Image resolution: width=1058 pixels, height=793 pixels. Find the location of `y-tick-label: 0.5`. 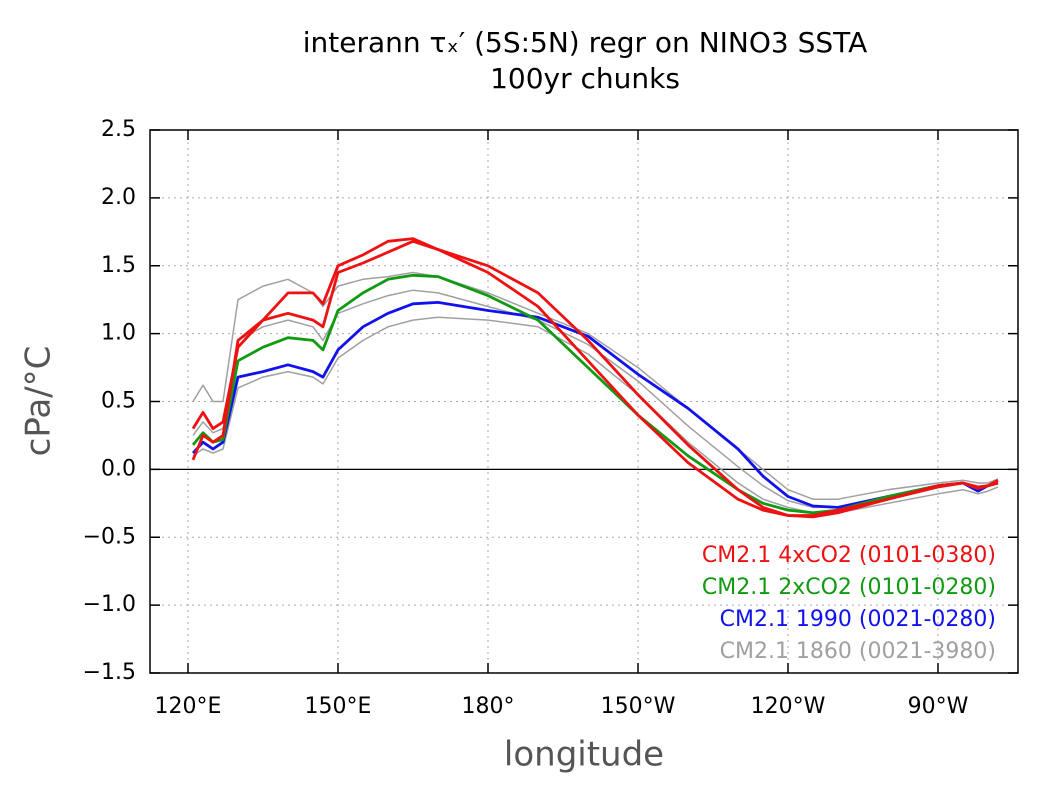

y-tick-label: 0.5 is located at coordinates (118, 401).